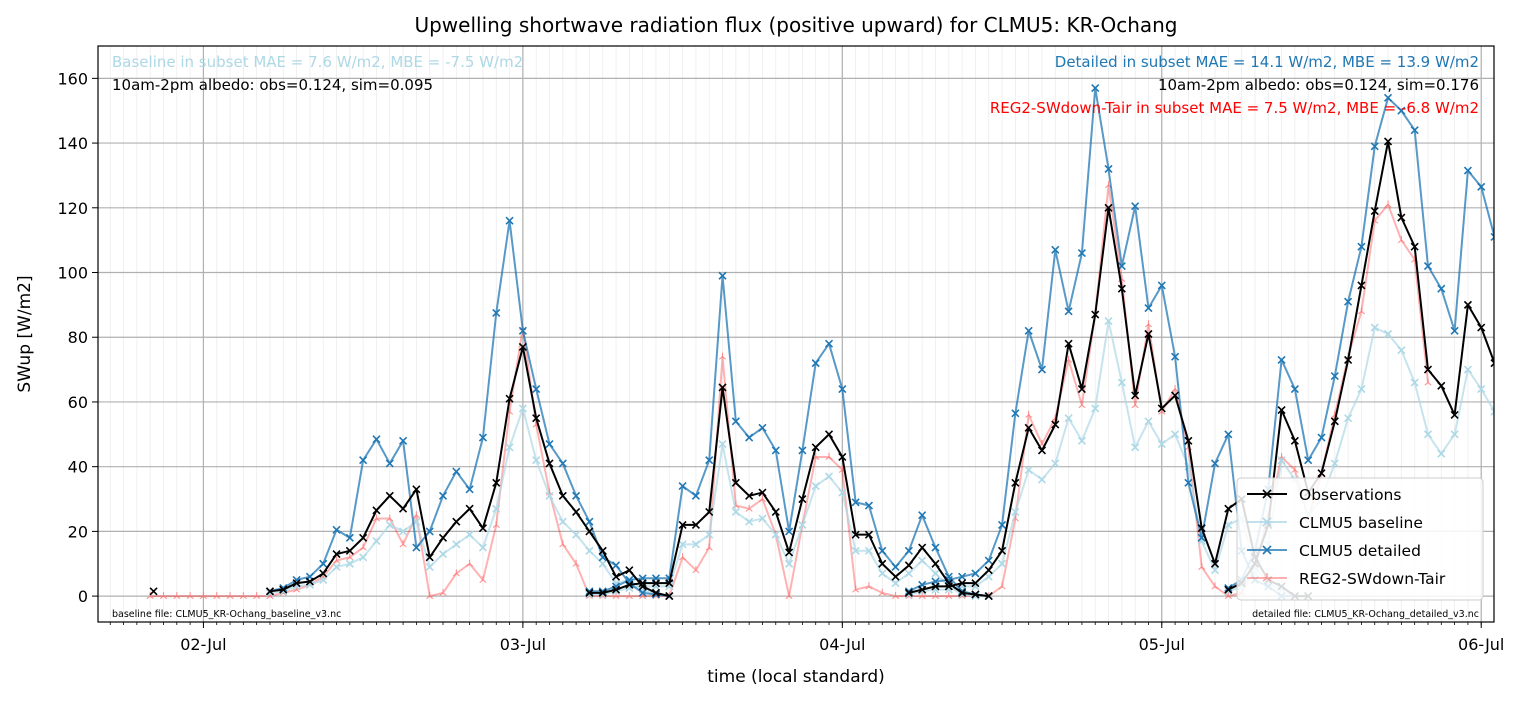 The height and width of the screenshot is (701, 1520). What do you see at coordinates (796, 677) in the screenshot?
I see `x-axis-label: time (local standard)` at bounding box center [796, 677].